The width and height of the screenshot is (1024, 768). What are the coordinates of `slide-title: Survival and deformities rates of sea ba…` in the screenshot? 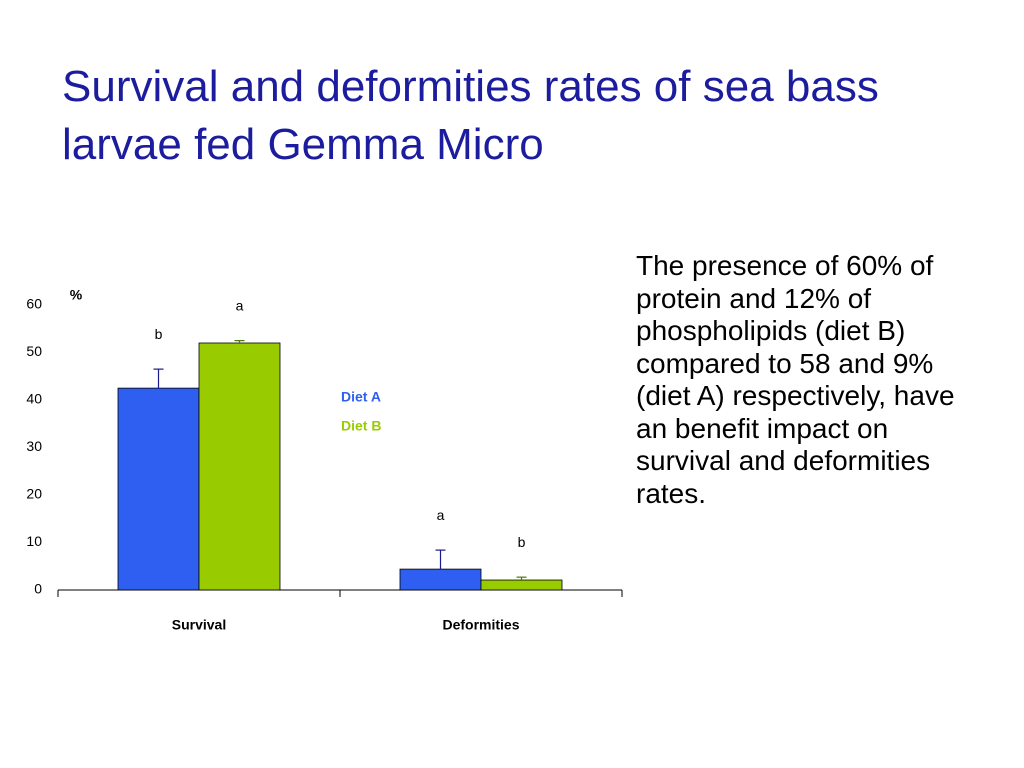 It's located at (470, 115).